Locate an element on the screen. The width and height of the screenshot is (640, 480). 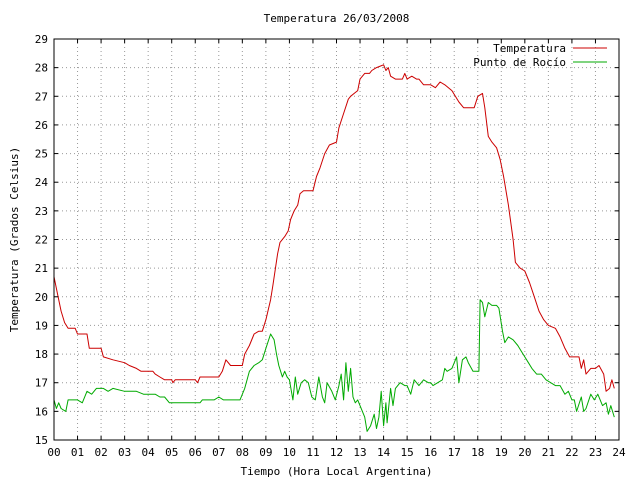
y-tick-label: 21 is located at coordinates (41, 268).